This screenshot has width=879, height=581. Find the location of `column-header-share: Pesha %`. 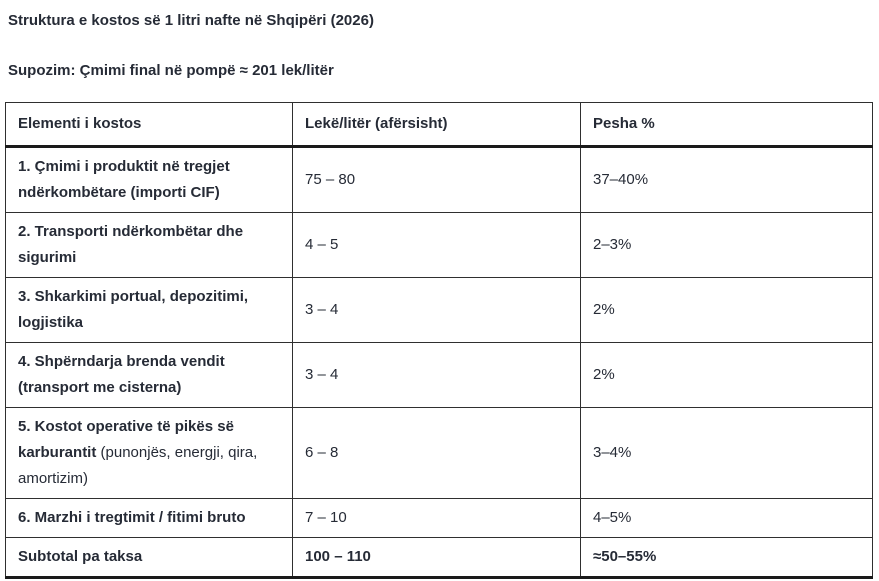

column-header-share: Pesha % is located at coordinates (726, 125).